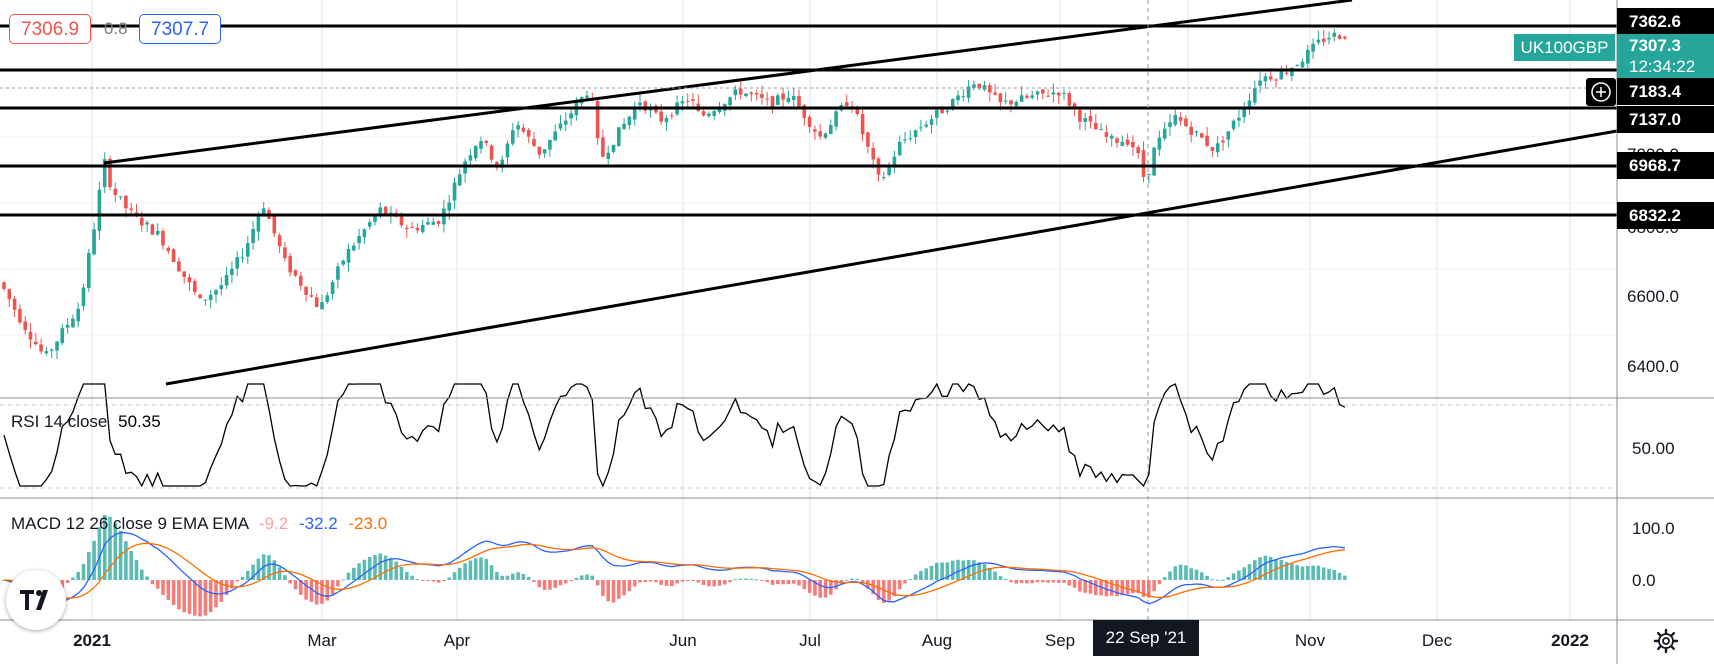  What do you see at coordinates (1665, 21) in the screenshot?
I see `level-tag-7362: 7362.6` at bounding box center [1665, 21].